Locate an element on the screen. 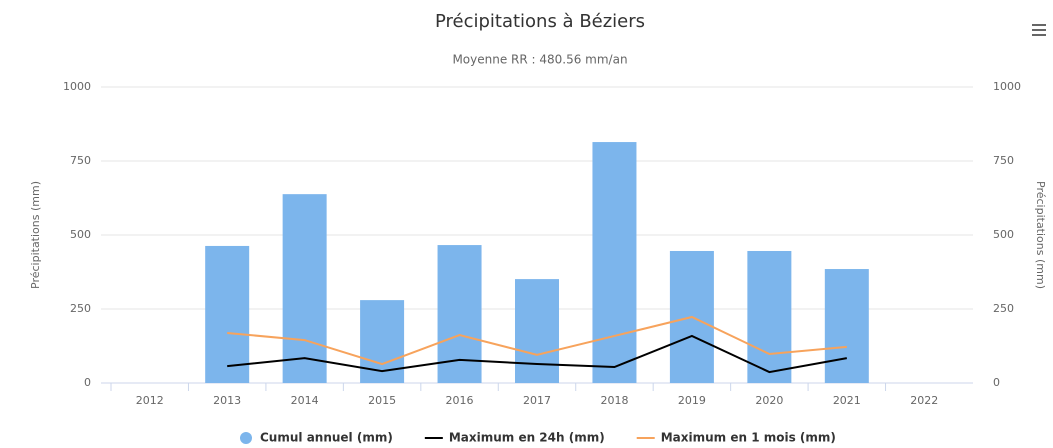 This screenshot has width=1053, height=448. legend-label: Maximum en 1 mois (mm) is located at coordinates (748, 438).